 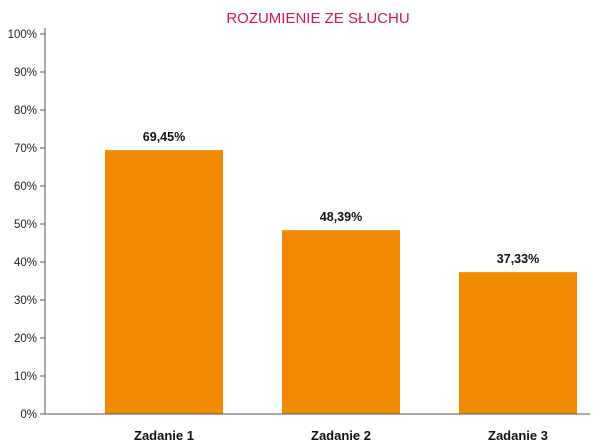 I want to click on y-tick-label: 50%, so click(x=25, y=225).